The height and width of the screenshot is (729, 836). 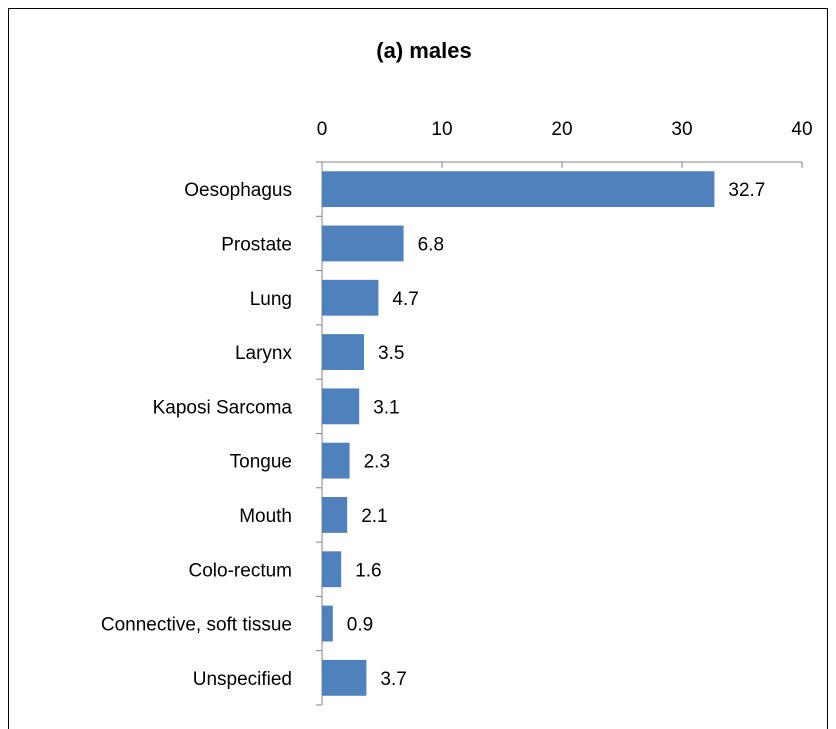 What do you see at coordinates (431, 244) in the screenshot?
I see `value-label: 6.8` at bounding box center [431, 244].